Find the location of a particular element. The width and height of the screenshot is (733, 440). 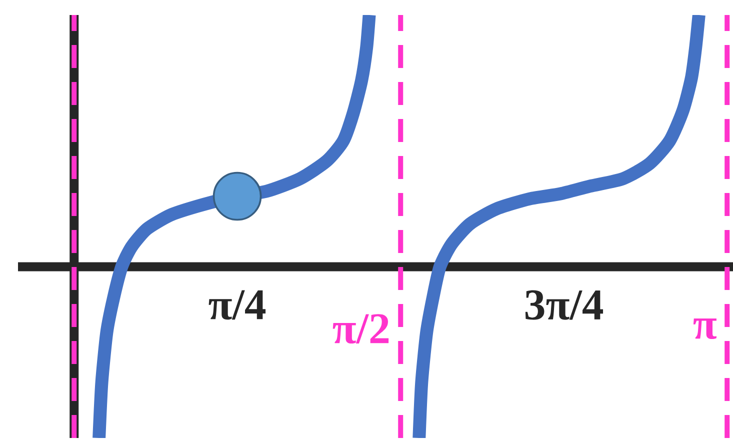

x-tick-label: π/4 is located at coordinates (237, 305).